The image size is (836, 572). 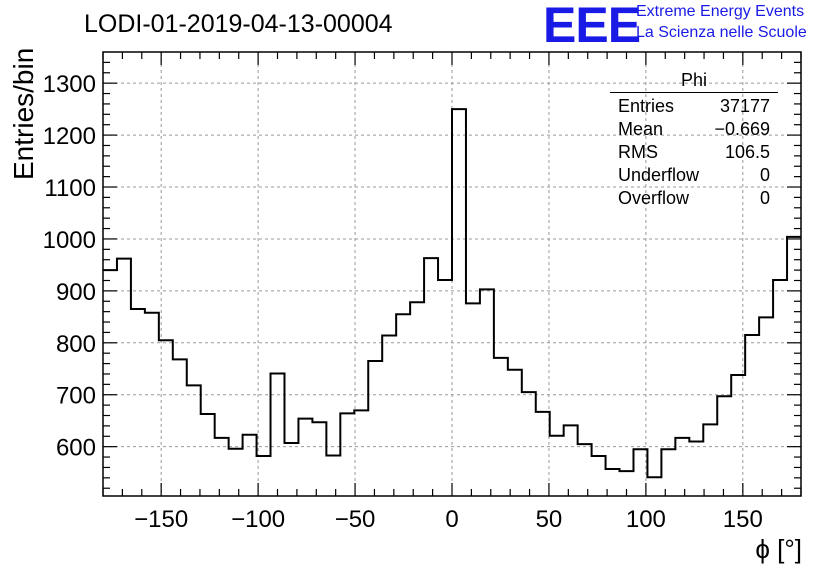 What do you see at coordinates (720, 11) in the screenshot?
I see `logo-line-1: Extreme Energy Events` at bounding box center [720, 11].